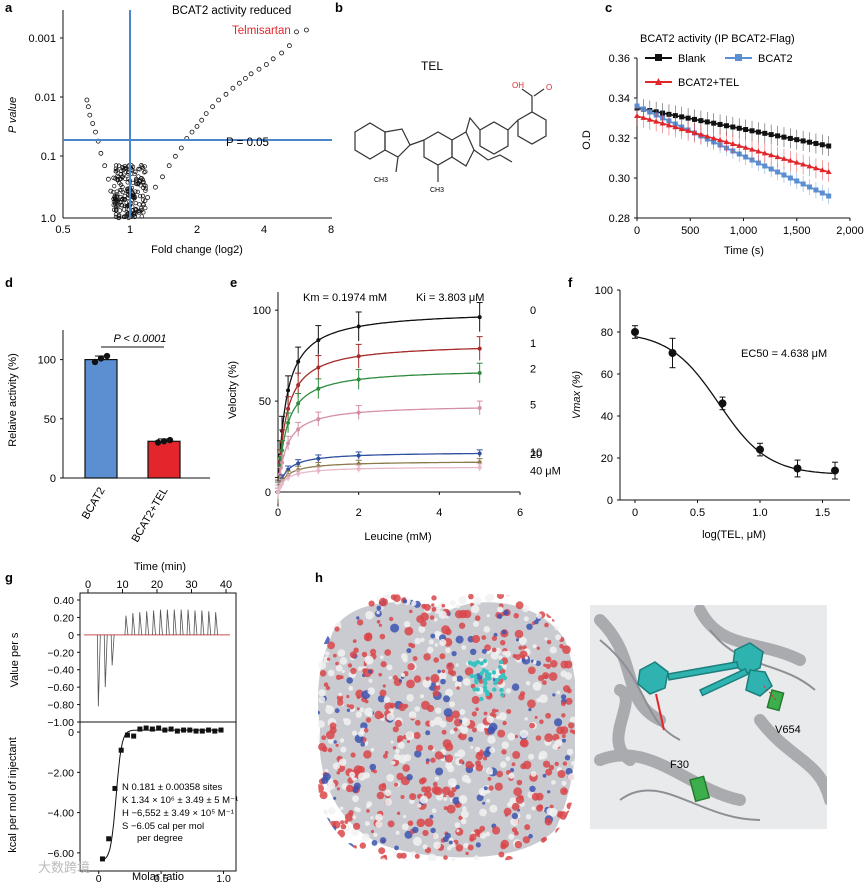 This screenshot has width=865, height=883. I want to click on c-ytick-3: 0.34, so click(619, 99).